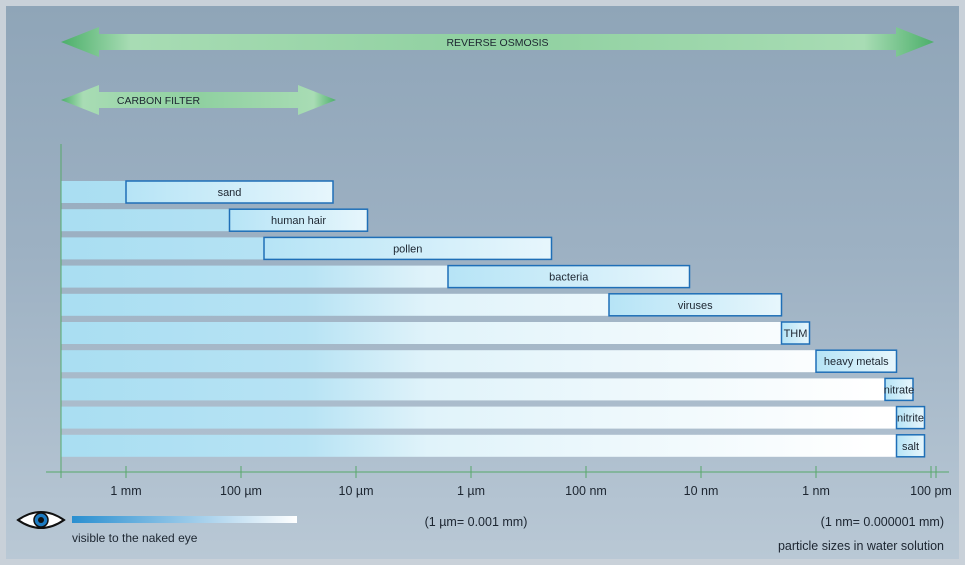 This screenshot has height=565, width=965. I want to click on particle-label: pollen, so click(407, 249).